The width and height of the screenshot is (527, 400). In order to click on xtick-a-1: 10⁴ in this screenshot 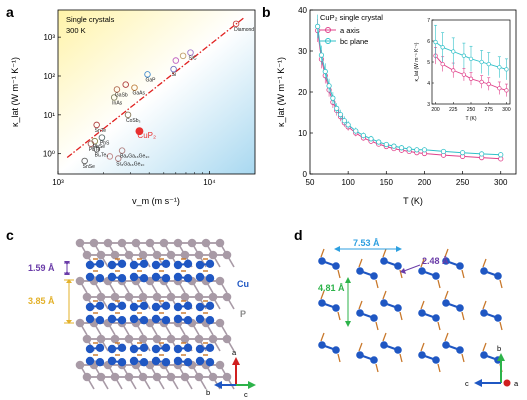, I will do `click(209, 182)`.